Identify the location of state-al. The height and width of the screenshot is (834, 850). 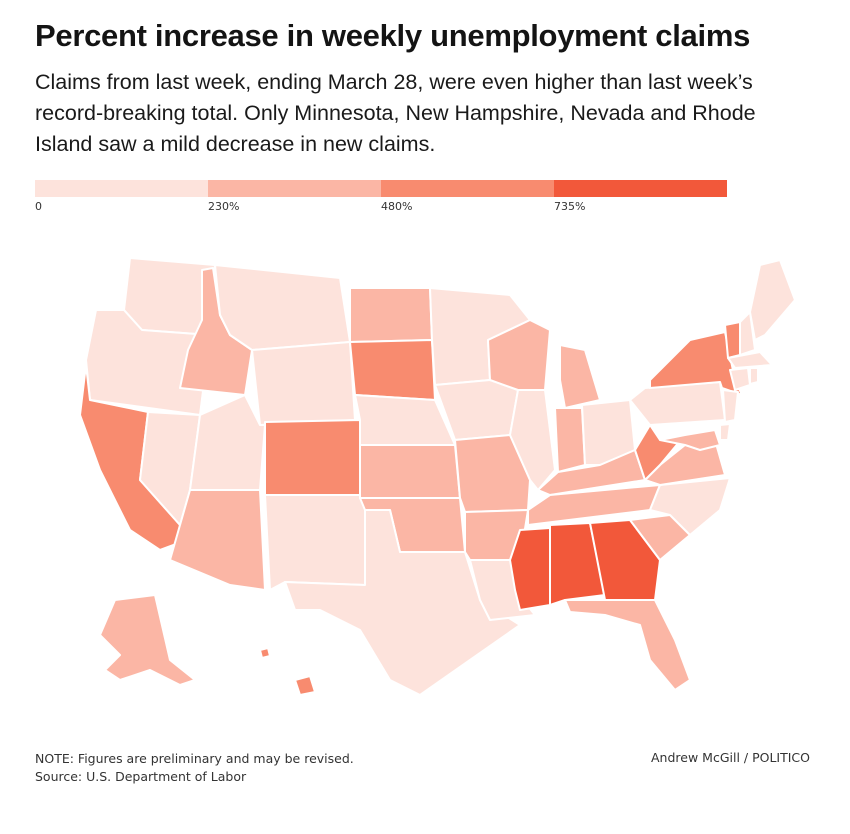
(577, 564).